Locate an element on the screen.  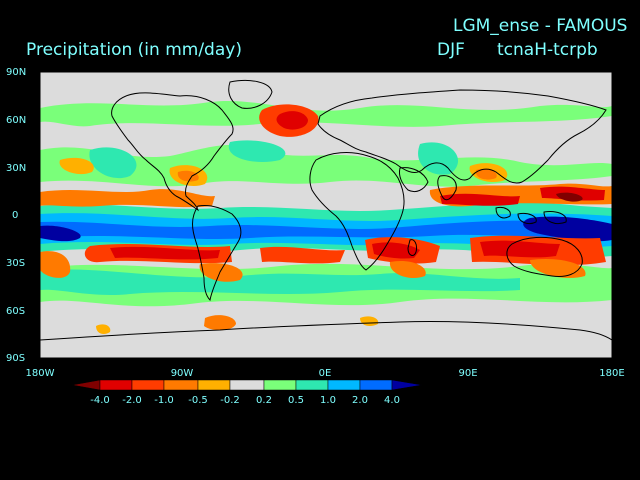
teal-patches-30n is located at coordinates (274, 159).